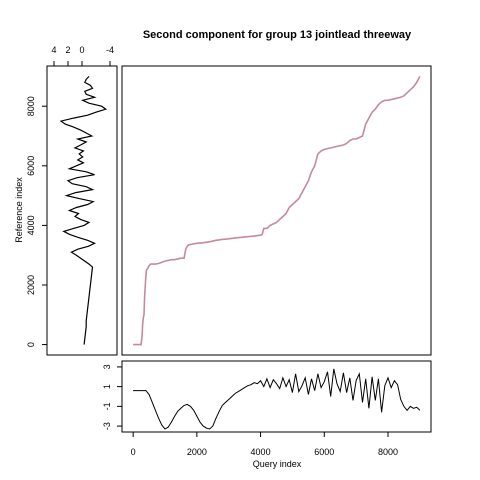 This screenshot has height=480, width=480. I want to click on top-tick-label: 0, so click(81, 50).